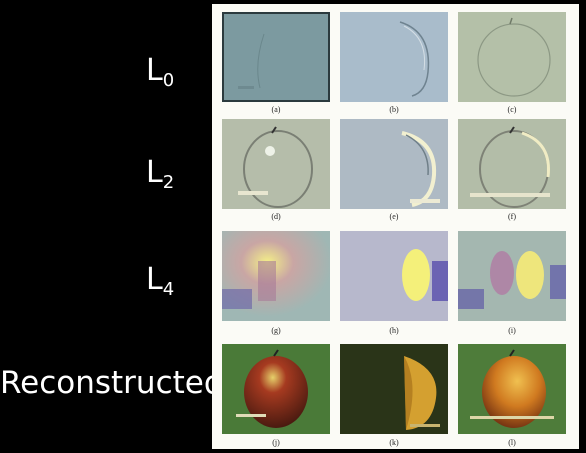  What do you see at coordinates (512, 57) in the screenshot?
I see `image-c` at bounding box center [512, 57].